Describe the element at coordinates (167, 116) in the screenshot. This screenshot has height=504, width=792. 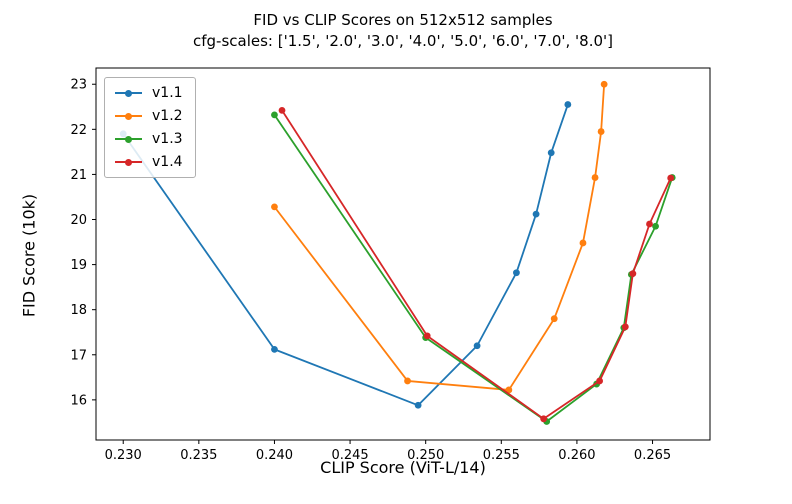
I see `legend-label: v1.2` at that location.